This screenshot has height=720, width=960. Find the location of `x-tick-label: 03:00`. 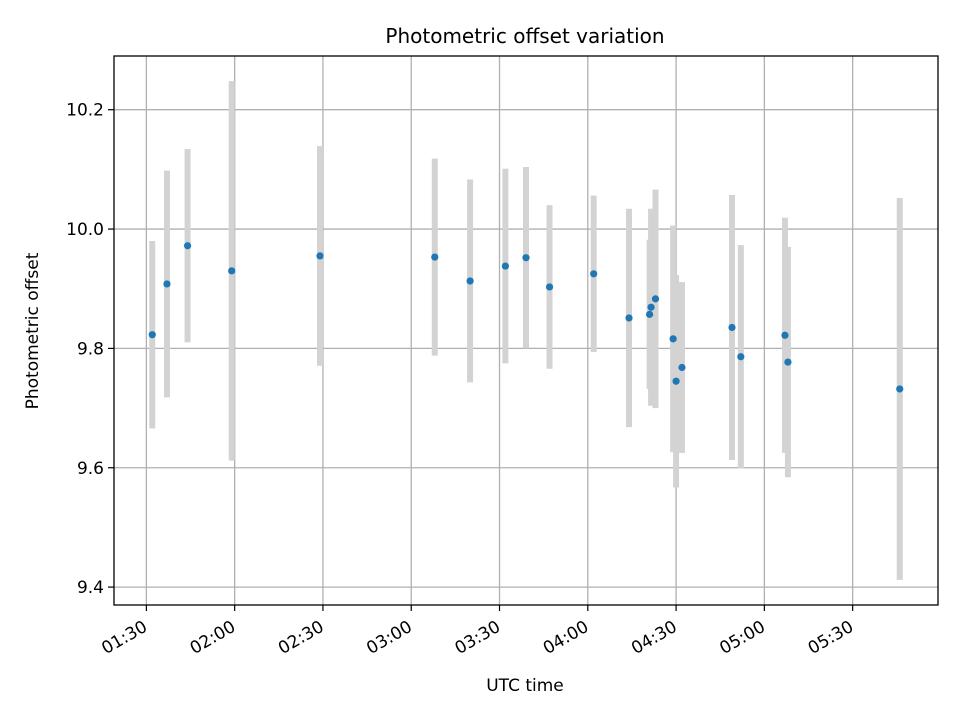

x-tick-label: 03:00 is located at coordinates (389, 638).